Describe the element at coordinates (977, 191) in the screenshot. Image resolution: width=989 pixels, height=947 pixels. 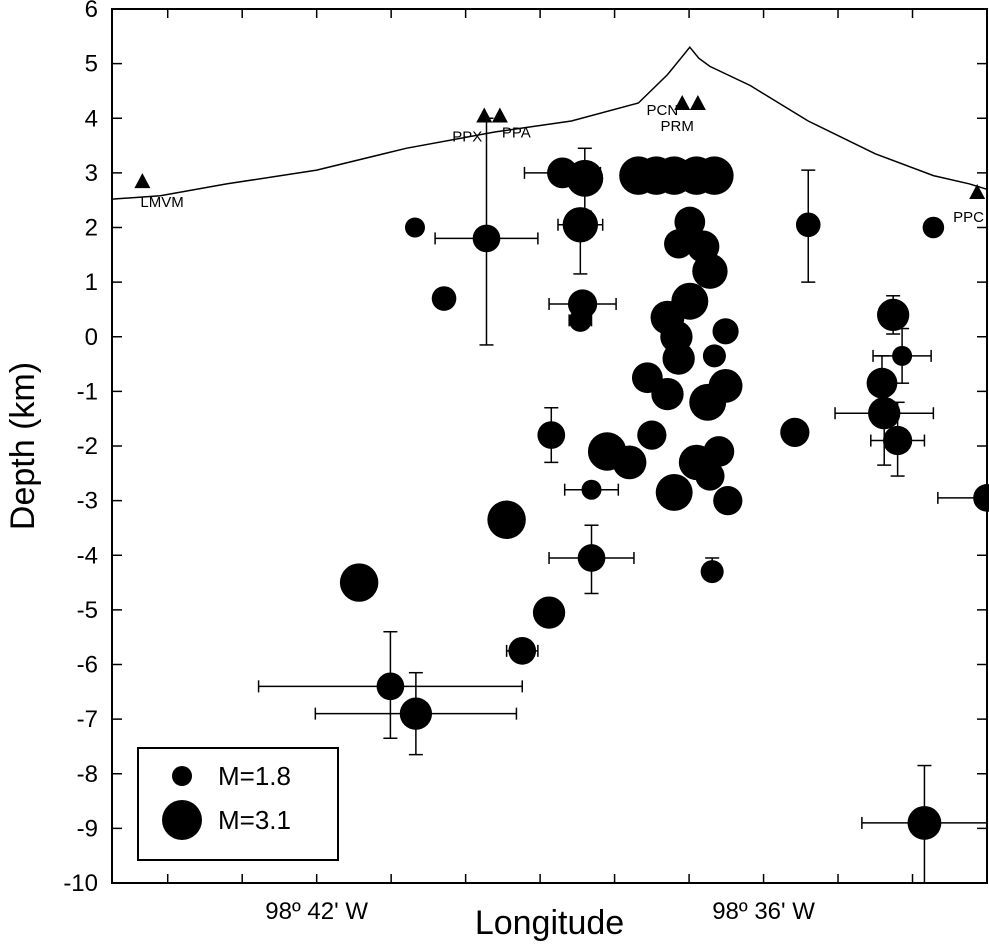
I see `station-ppc-marker` at that location.